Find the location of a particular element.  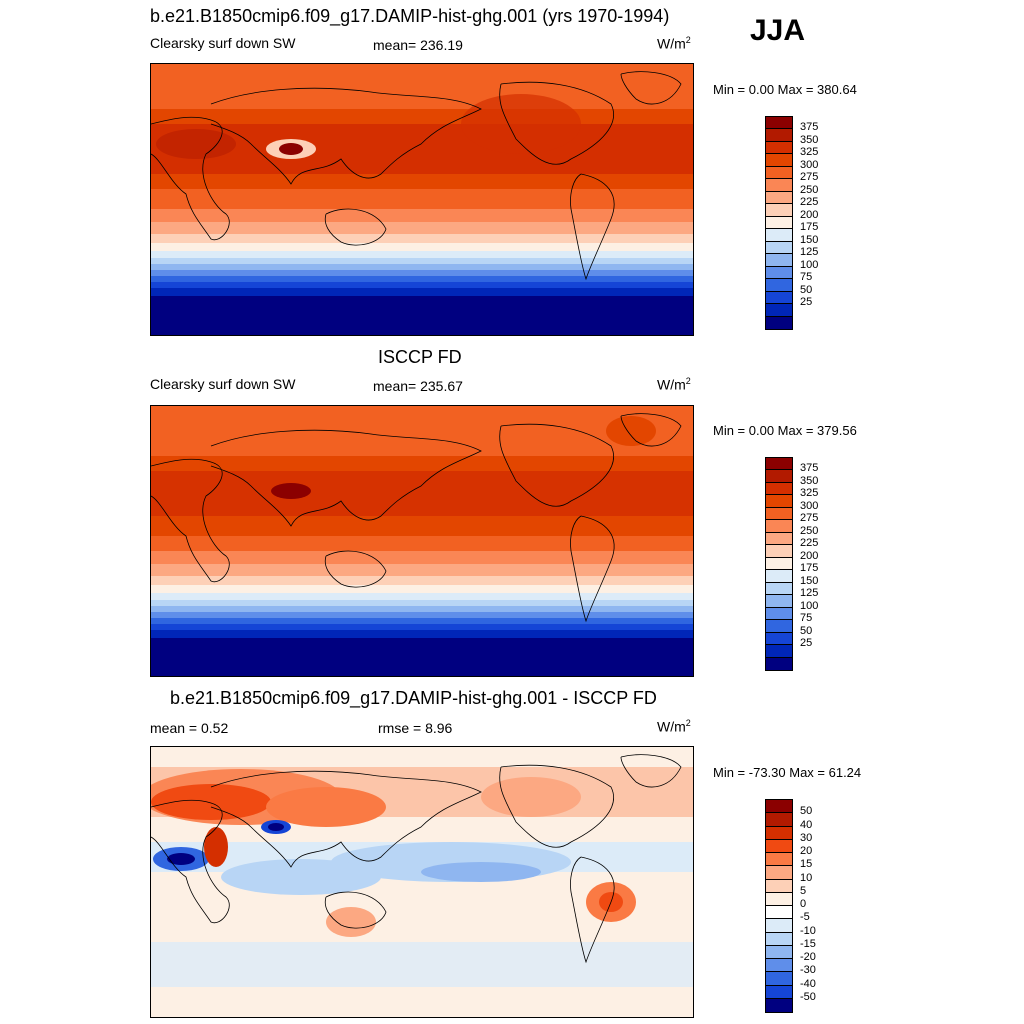

panel2-unit-label: W/m2 is located at coordinates (674, 384).